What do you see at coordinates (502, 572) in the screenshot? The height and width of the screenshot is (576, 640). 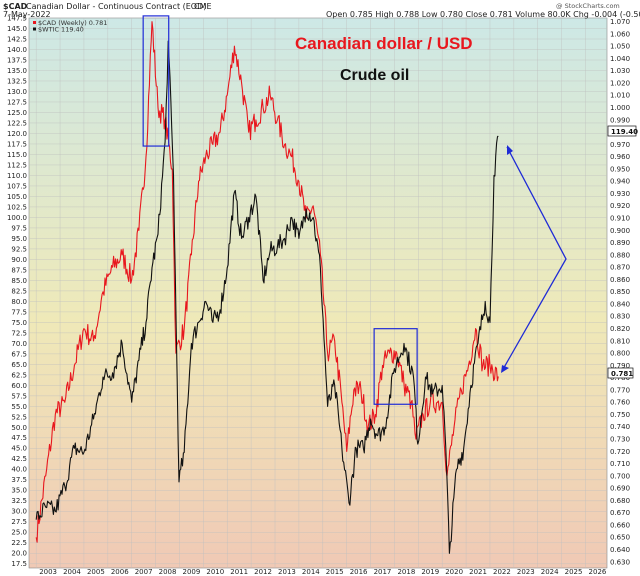 I see `x-tick-label: 2022` at bounding box center [502, 572].